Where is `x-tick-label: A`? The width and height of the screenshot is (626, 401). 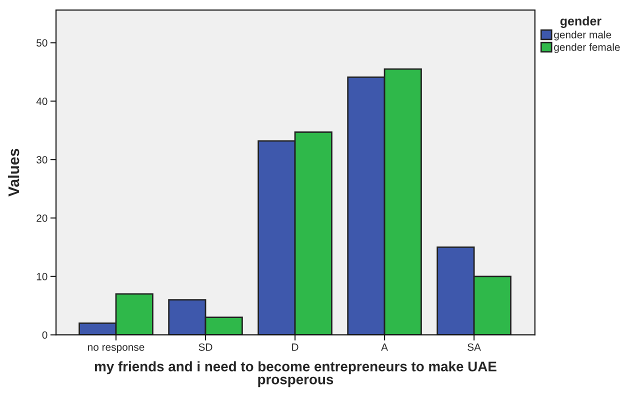 x-tick-label: A is located at coordinates (384, 347).